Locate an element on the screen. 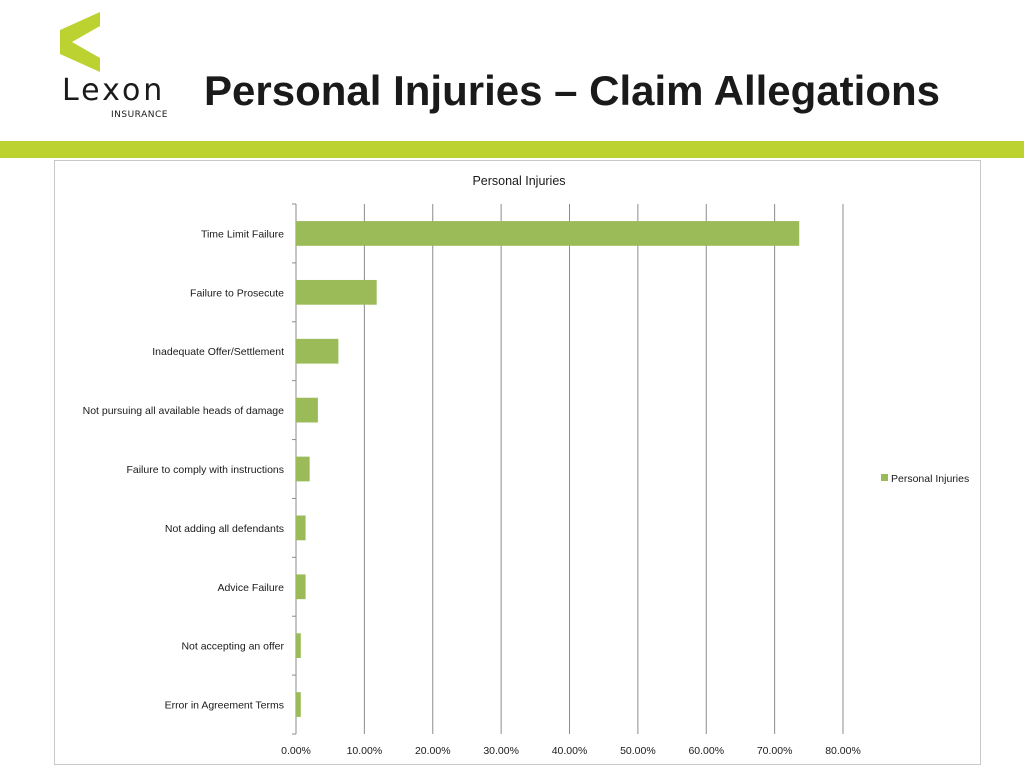  category-label: Failure to Prosecute is located at coordinates (237, 293).